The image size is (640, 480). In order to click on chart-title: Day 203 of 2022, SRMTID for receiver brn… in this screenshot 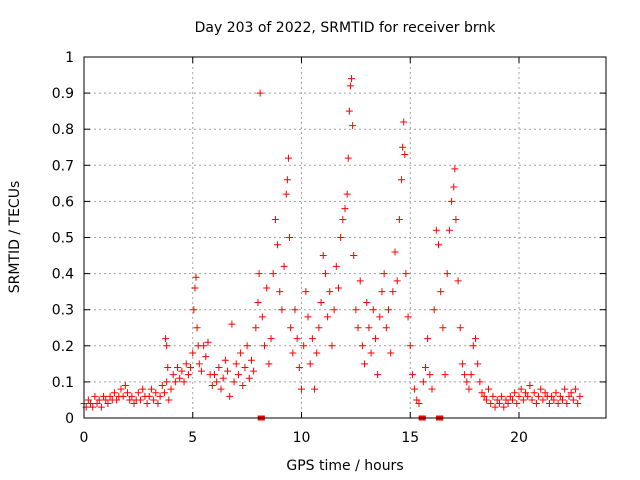, I will do `click(346, 28)`.